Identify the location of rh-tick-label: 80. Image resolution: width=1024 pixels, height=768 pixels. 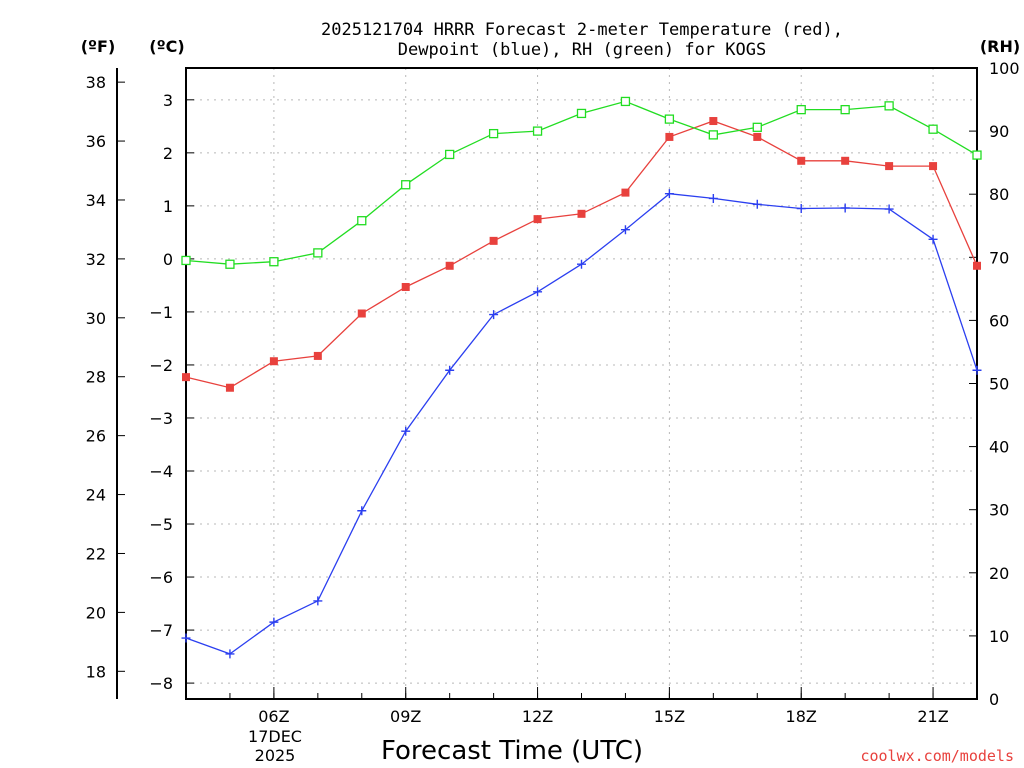
(999, 194).